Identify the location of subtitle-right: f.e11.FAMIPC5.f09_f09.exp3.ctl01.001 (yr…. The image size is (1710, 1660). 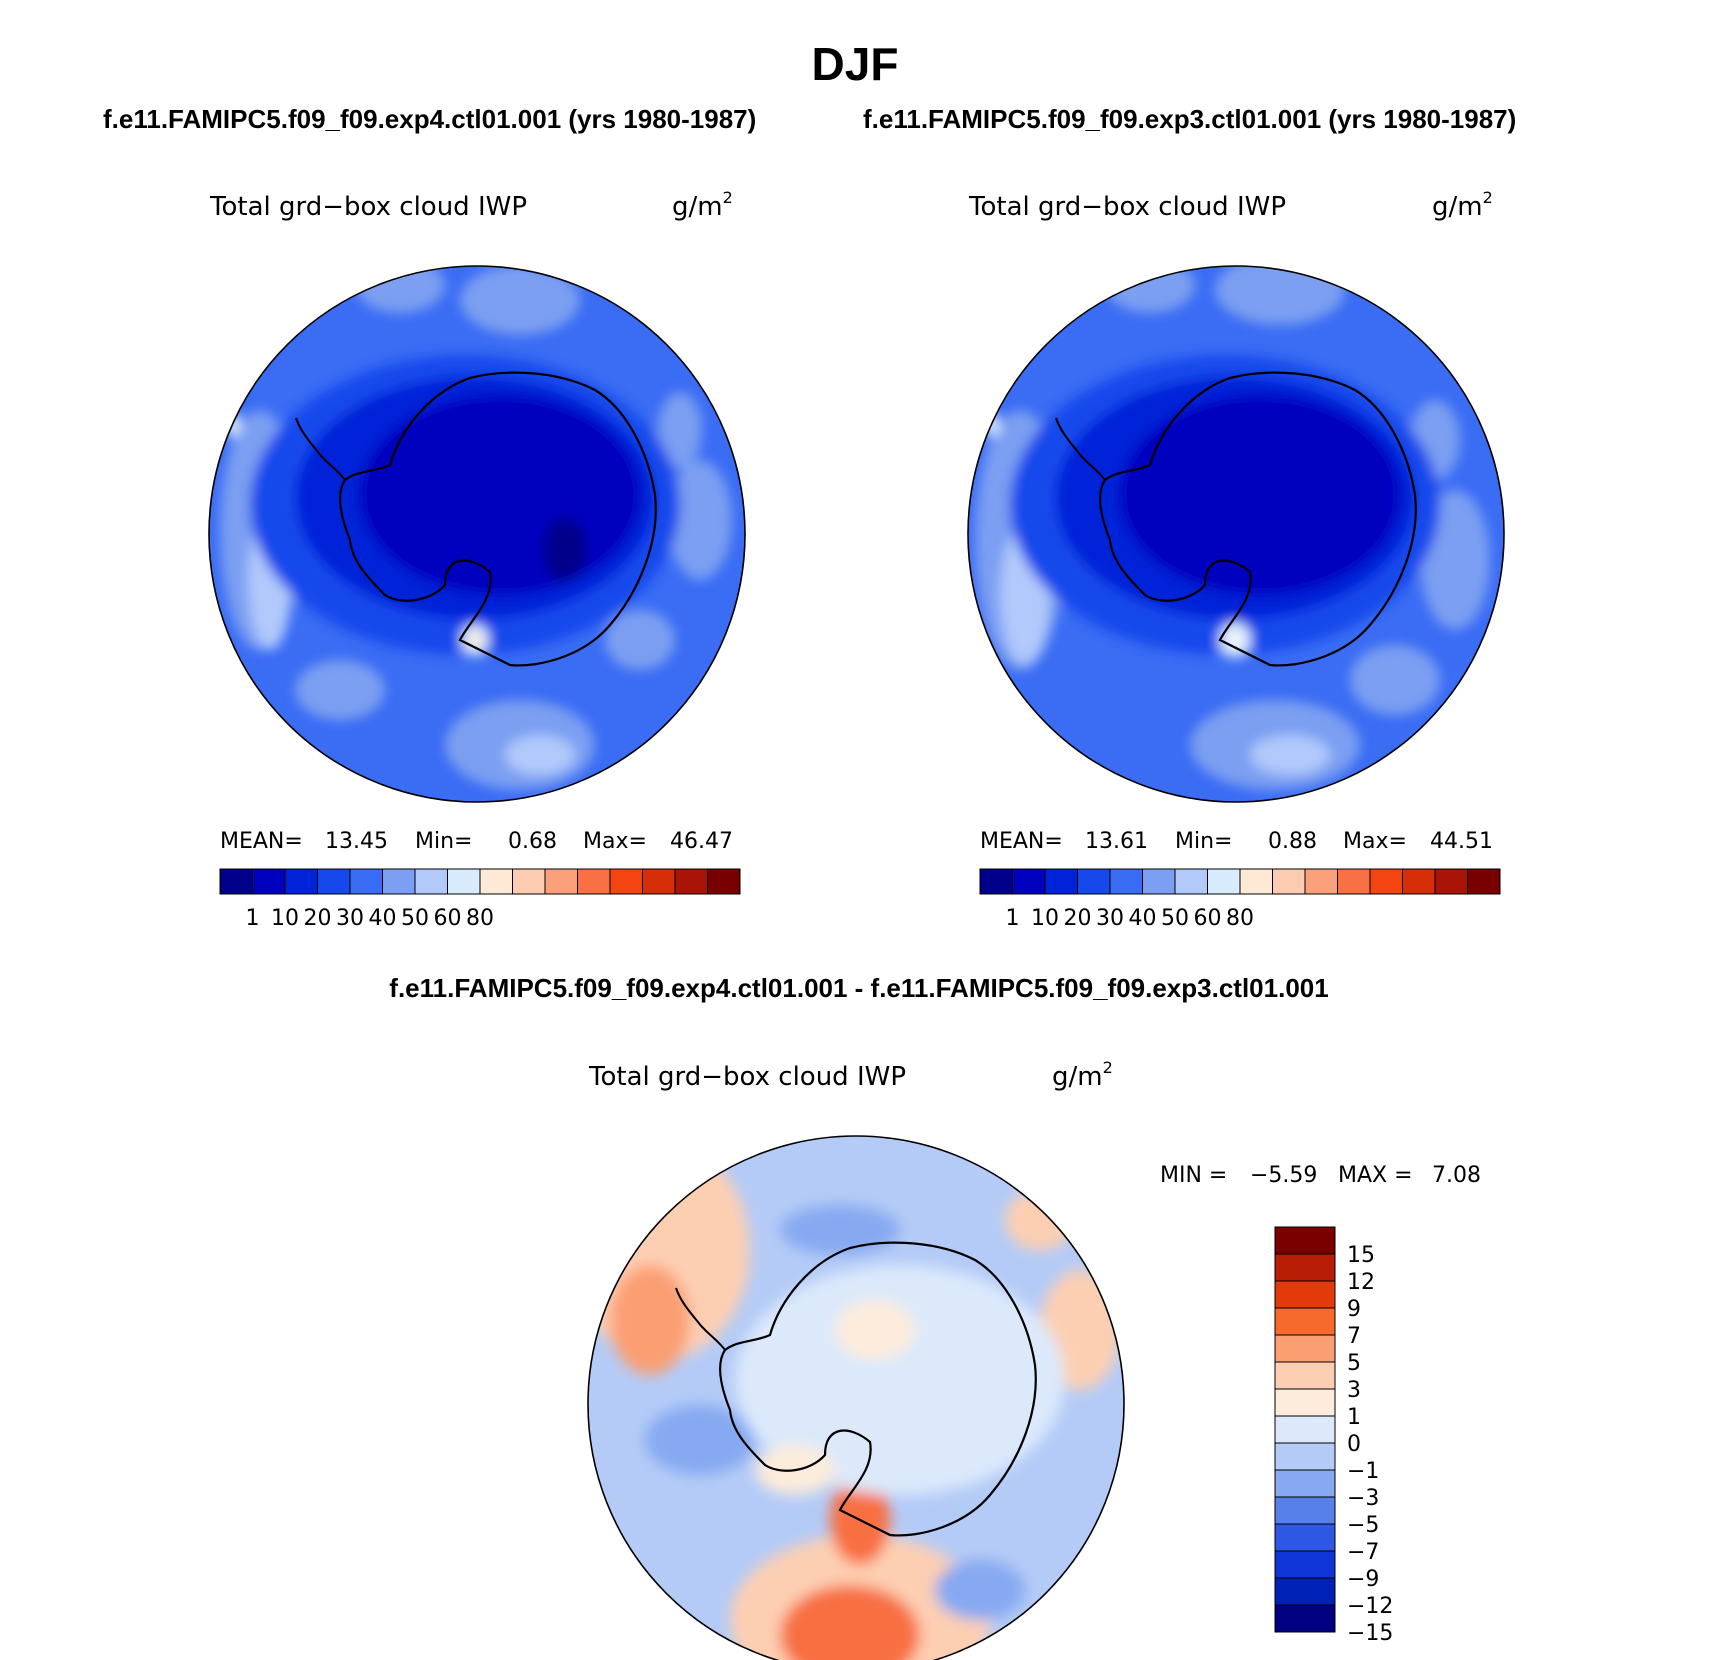
(1189, 119).